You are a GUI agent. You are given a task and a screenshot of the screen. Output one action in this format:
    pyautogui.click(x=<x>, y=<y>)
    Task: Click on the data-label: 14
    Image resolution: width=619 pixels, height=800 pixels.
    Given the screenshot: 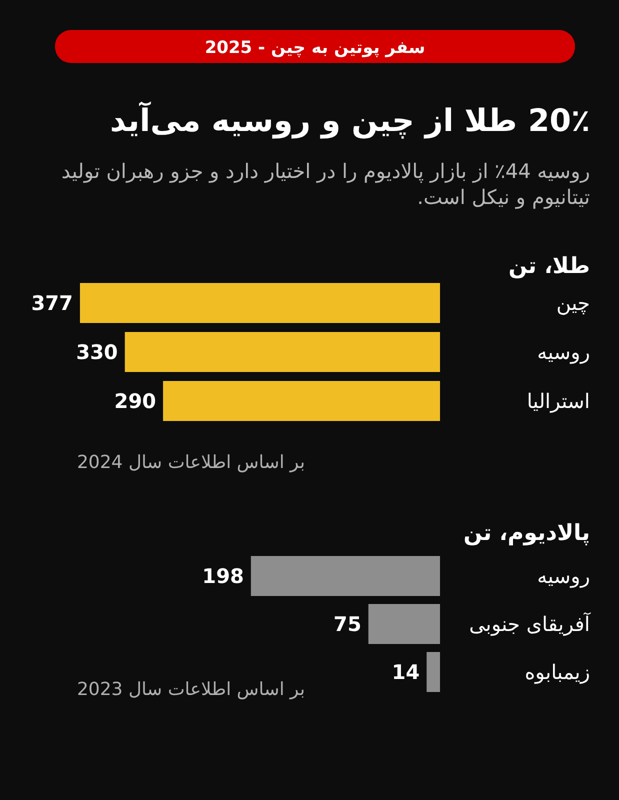 What is the action you would take?
    pyautogui.click(x=406, y=672)
    